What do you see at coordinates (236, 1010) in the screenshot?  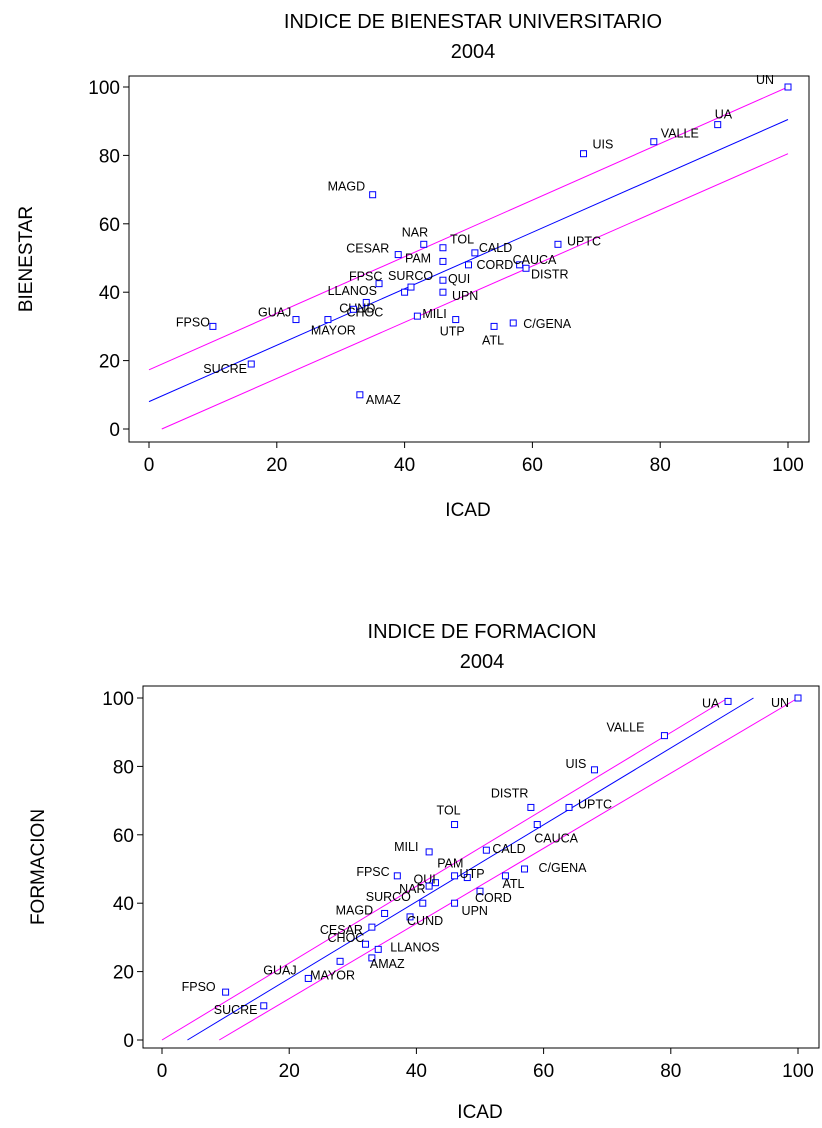 I see `point-label: SUCRE` at bounding box center [236, 1010].